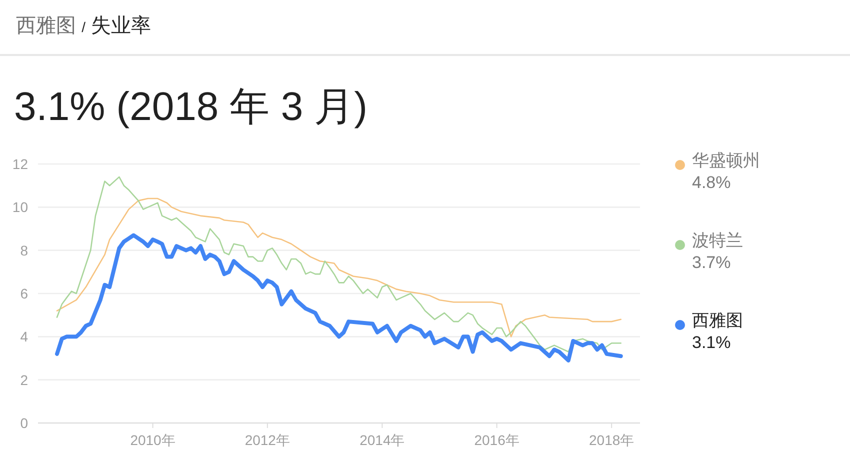 This screenshot has height=469, width=850. Describe the element at coordinates (191, 107) in the screenshot. I see `chart-subtitle: 3.1% (2018 年 3 月)` at that location.